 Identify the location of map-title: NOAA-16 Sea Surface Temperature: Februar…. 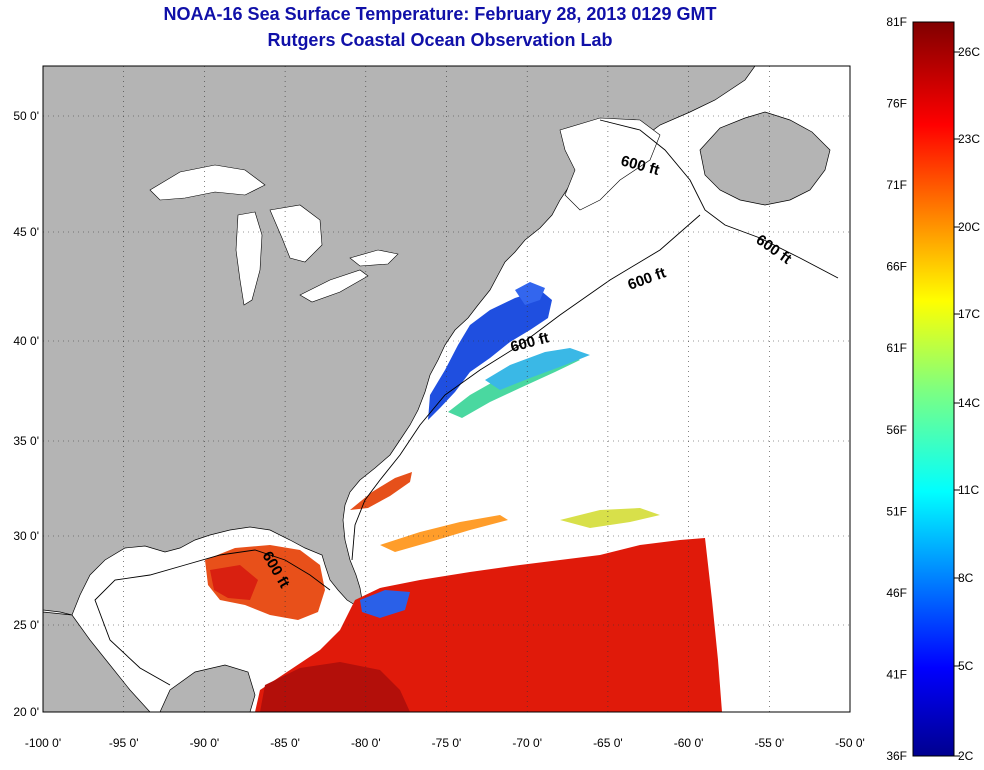
(440, 14).